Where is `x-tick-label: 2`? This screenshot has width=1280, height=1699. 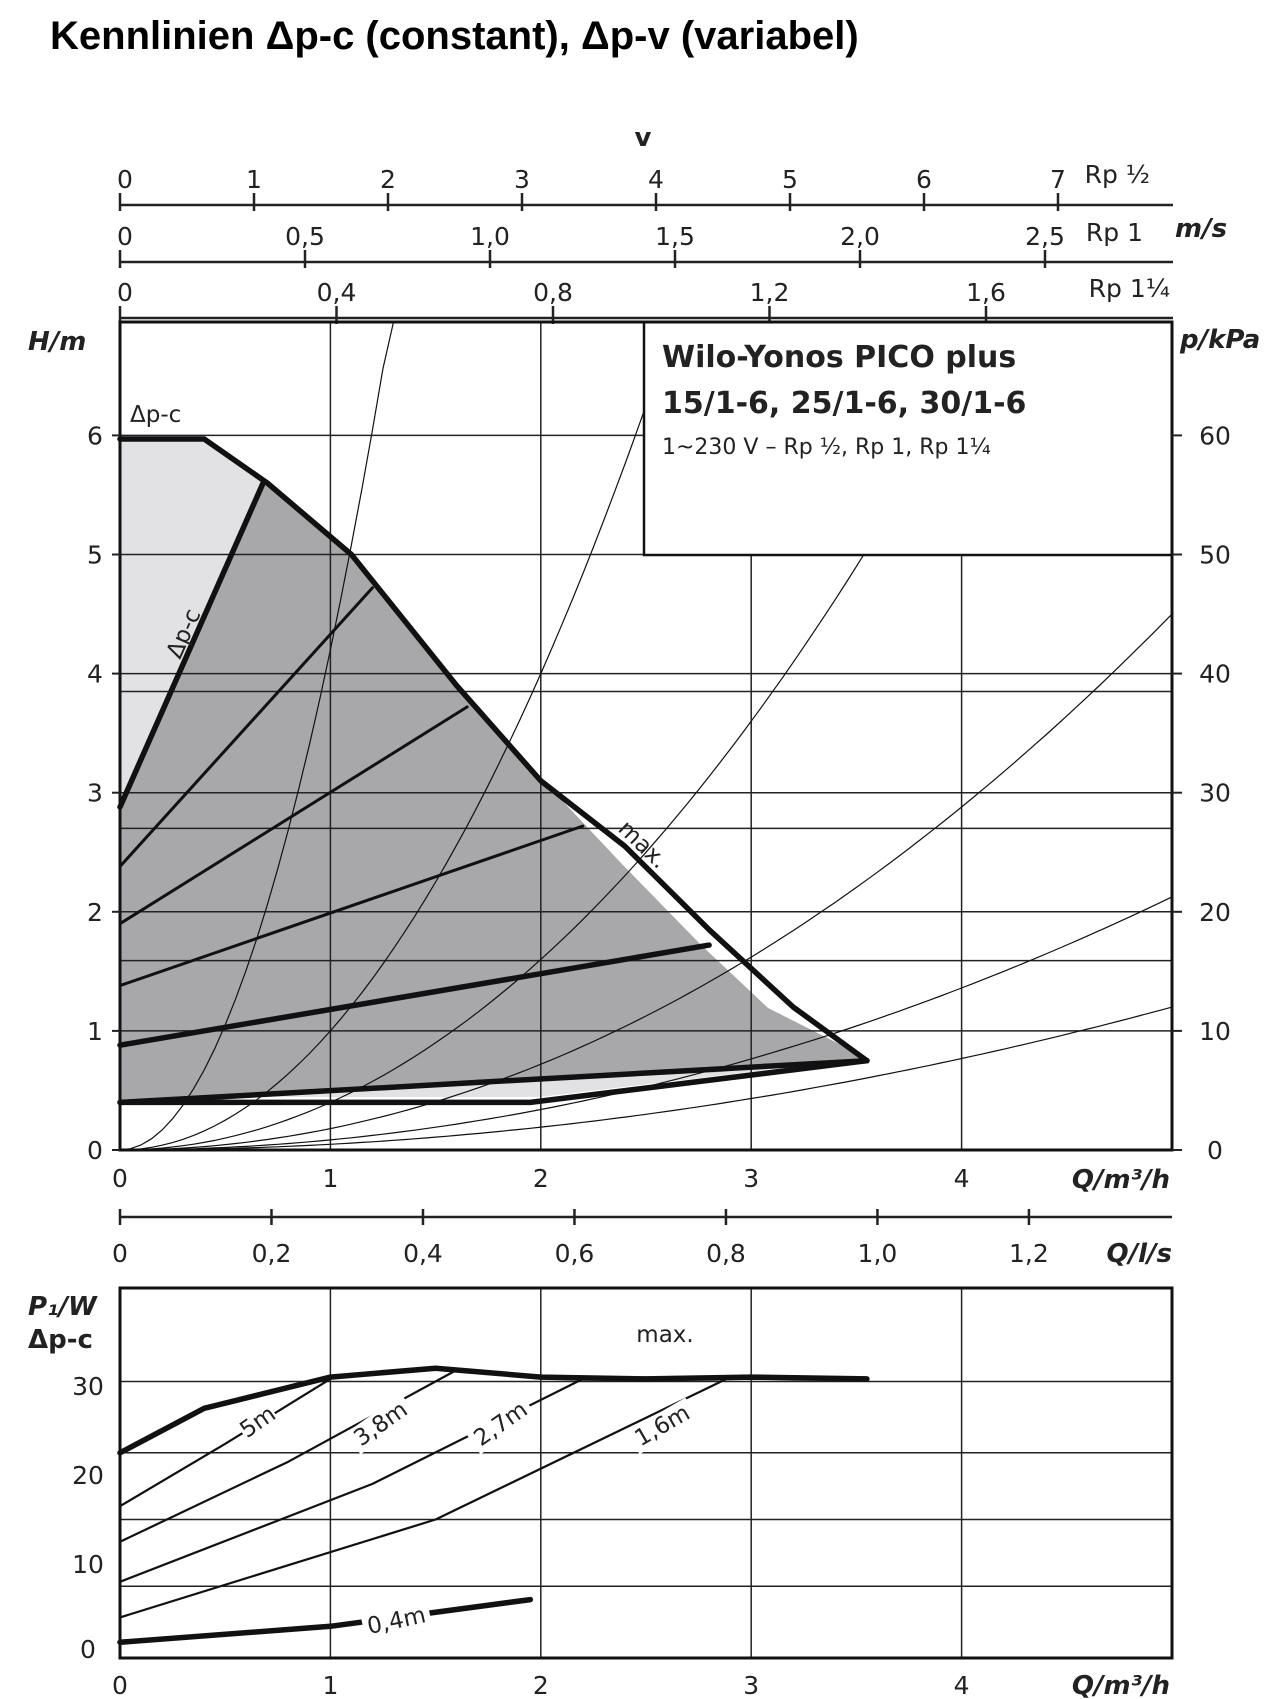
x-tick-label: 2 is located at coordinates (541, 1685).